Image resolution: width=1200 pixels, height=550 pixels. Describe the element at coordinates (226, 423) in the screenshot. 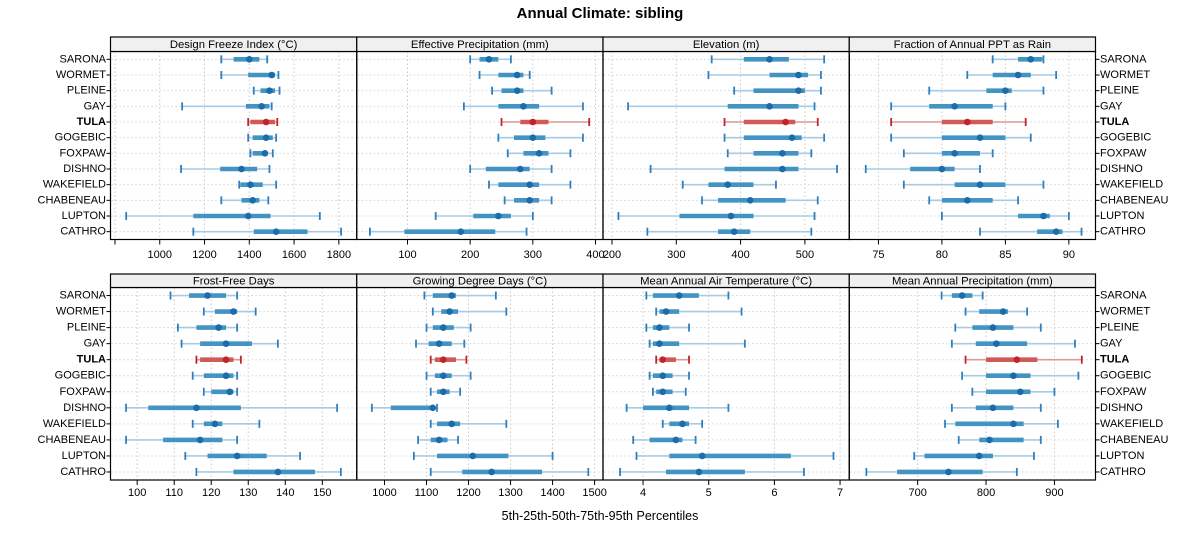

I see `percentile-row-wakefield` at that location.